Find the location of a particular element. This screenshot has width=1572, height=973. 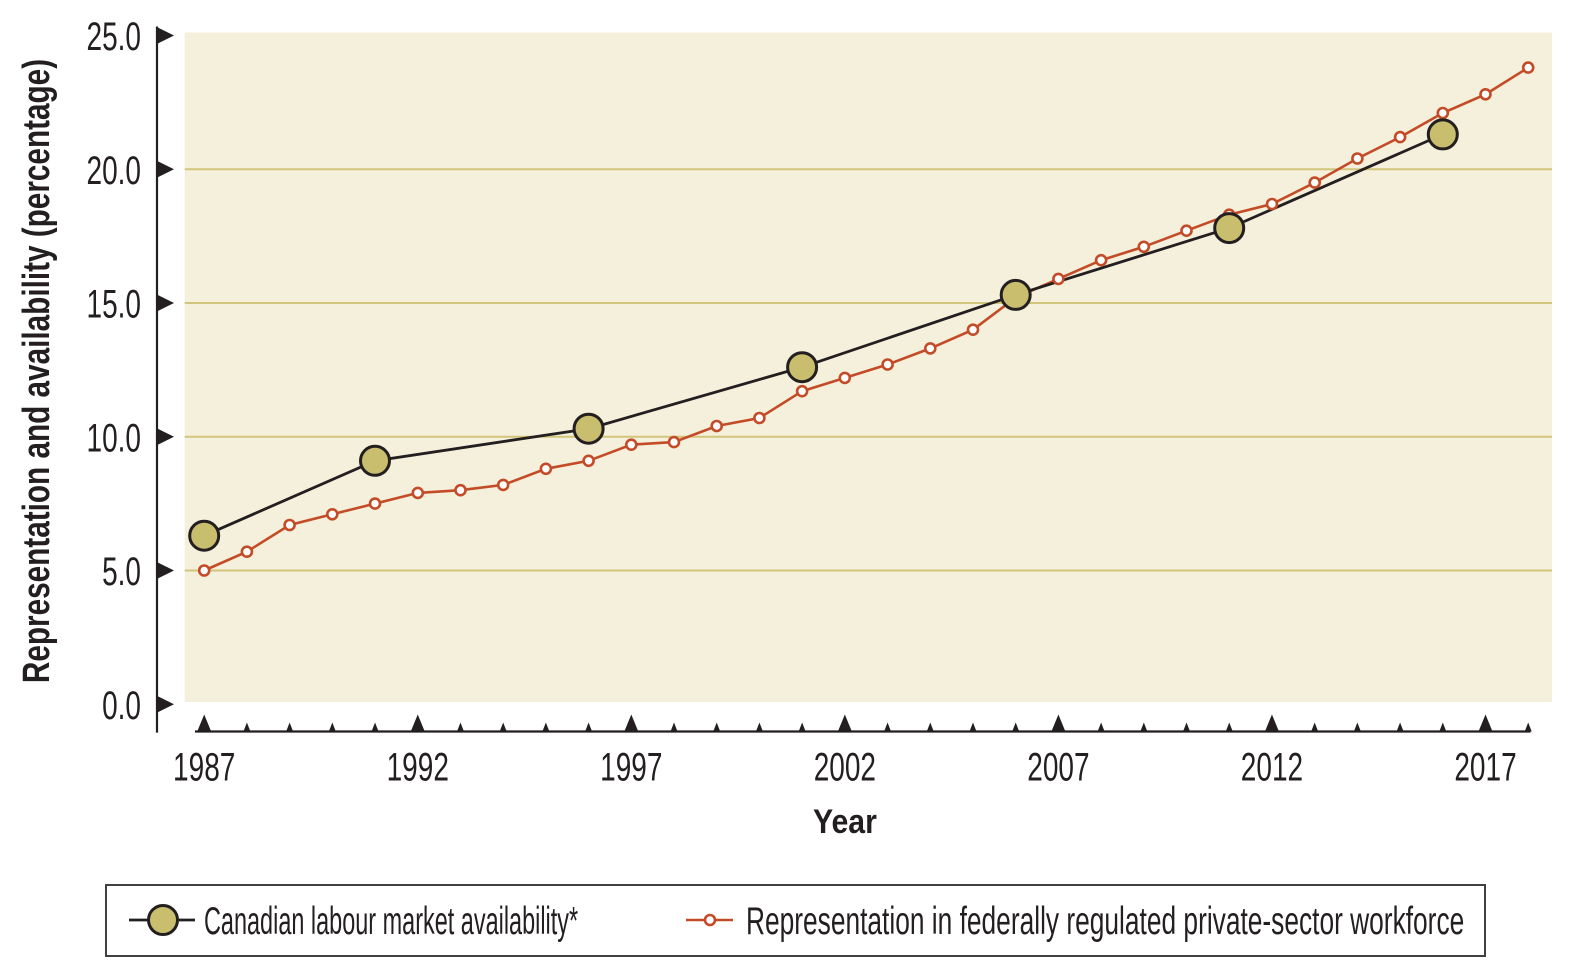

marker-representation-2009 is located at coordinates (1144, 247).